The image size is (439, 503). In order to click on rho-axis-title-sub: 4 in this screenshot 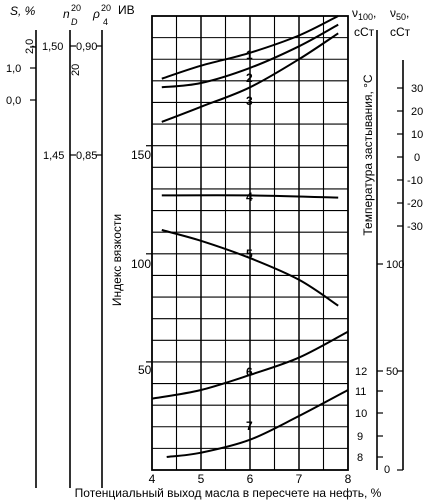, I will do `click(105, 22)`.